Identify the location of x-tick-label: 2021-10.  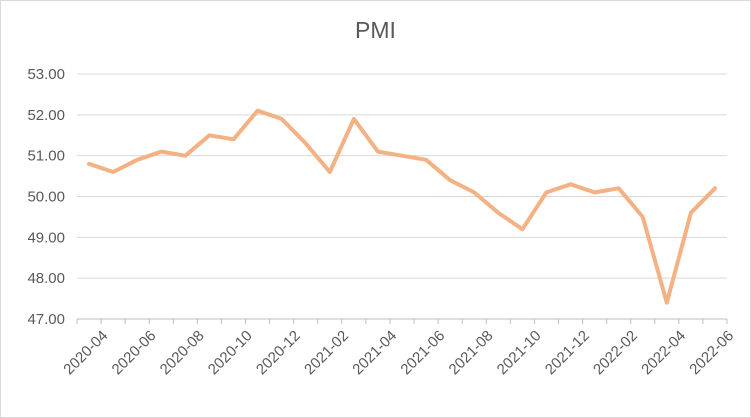
(519, 352).